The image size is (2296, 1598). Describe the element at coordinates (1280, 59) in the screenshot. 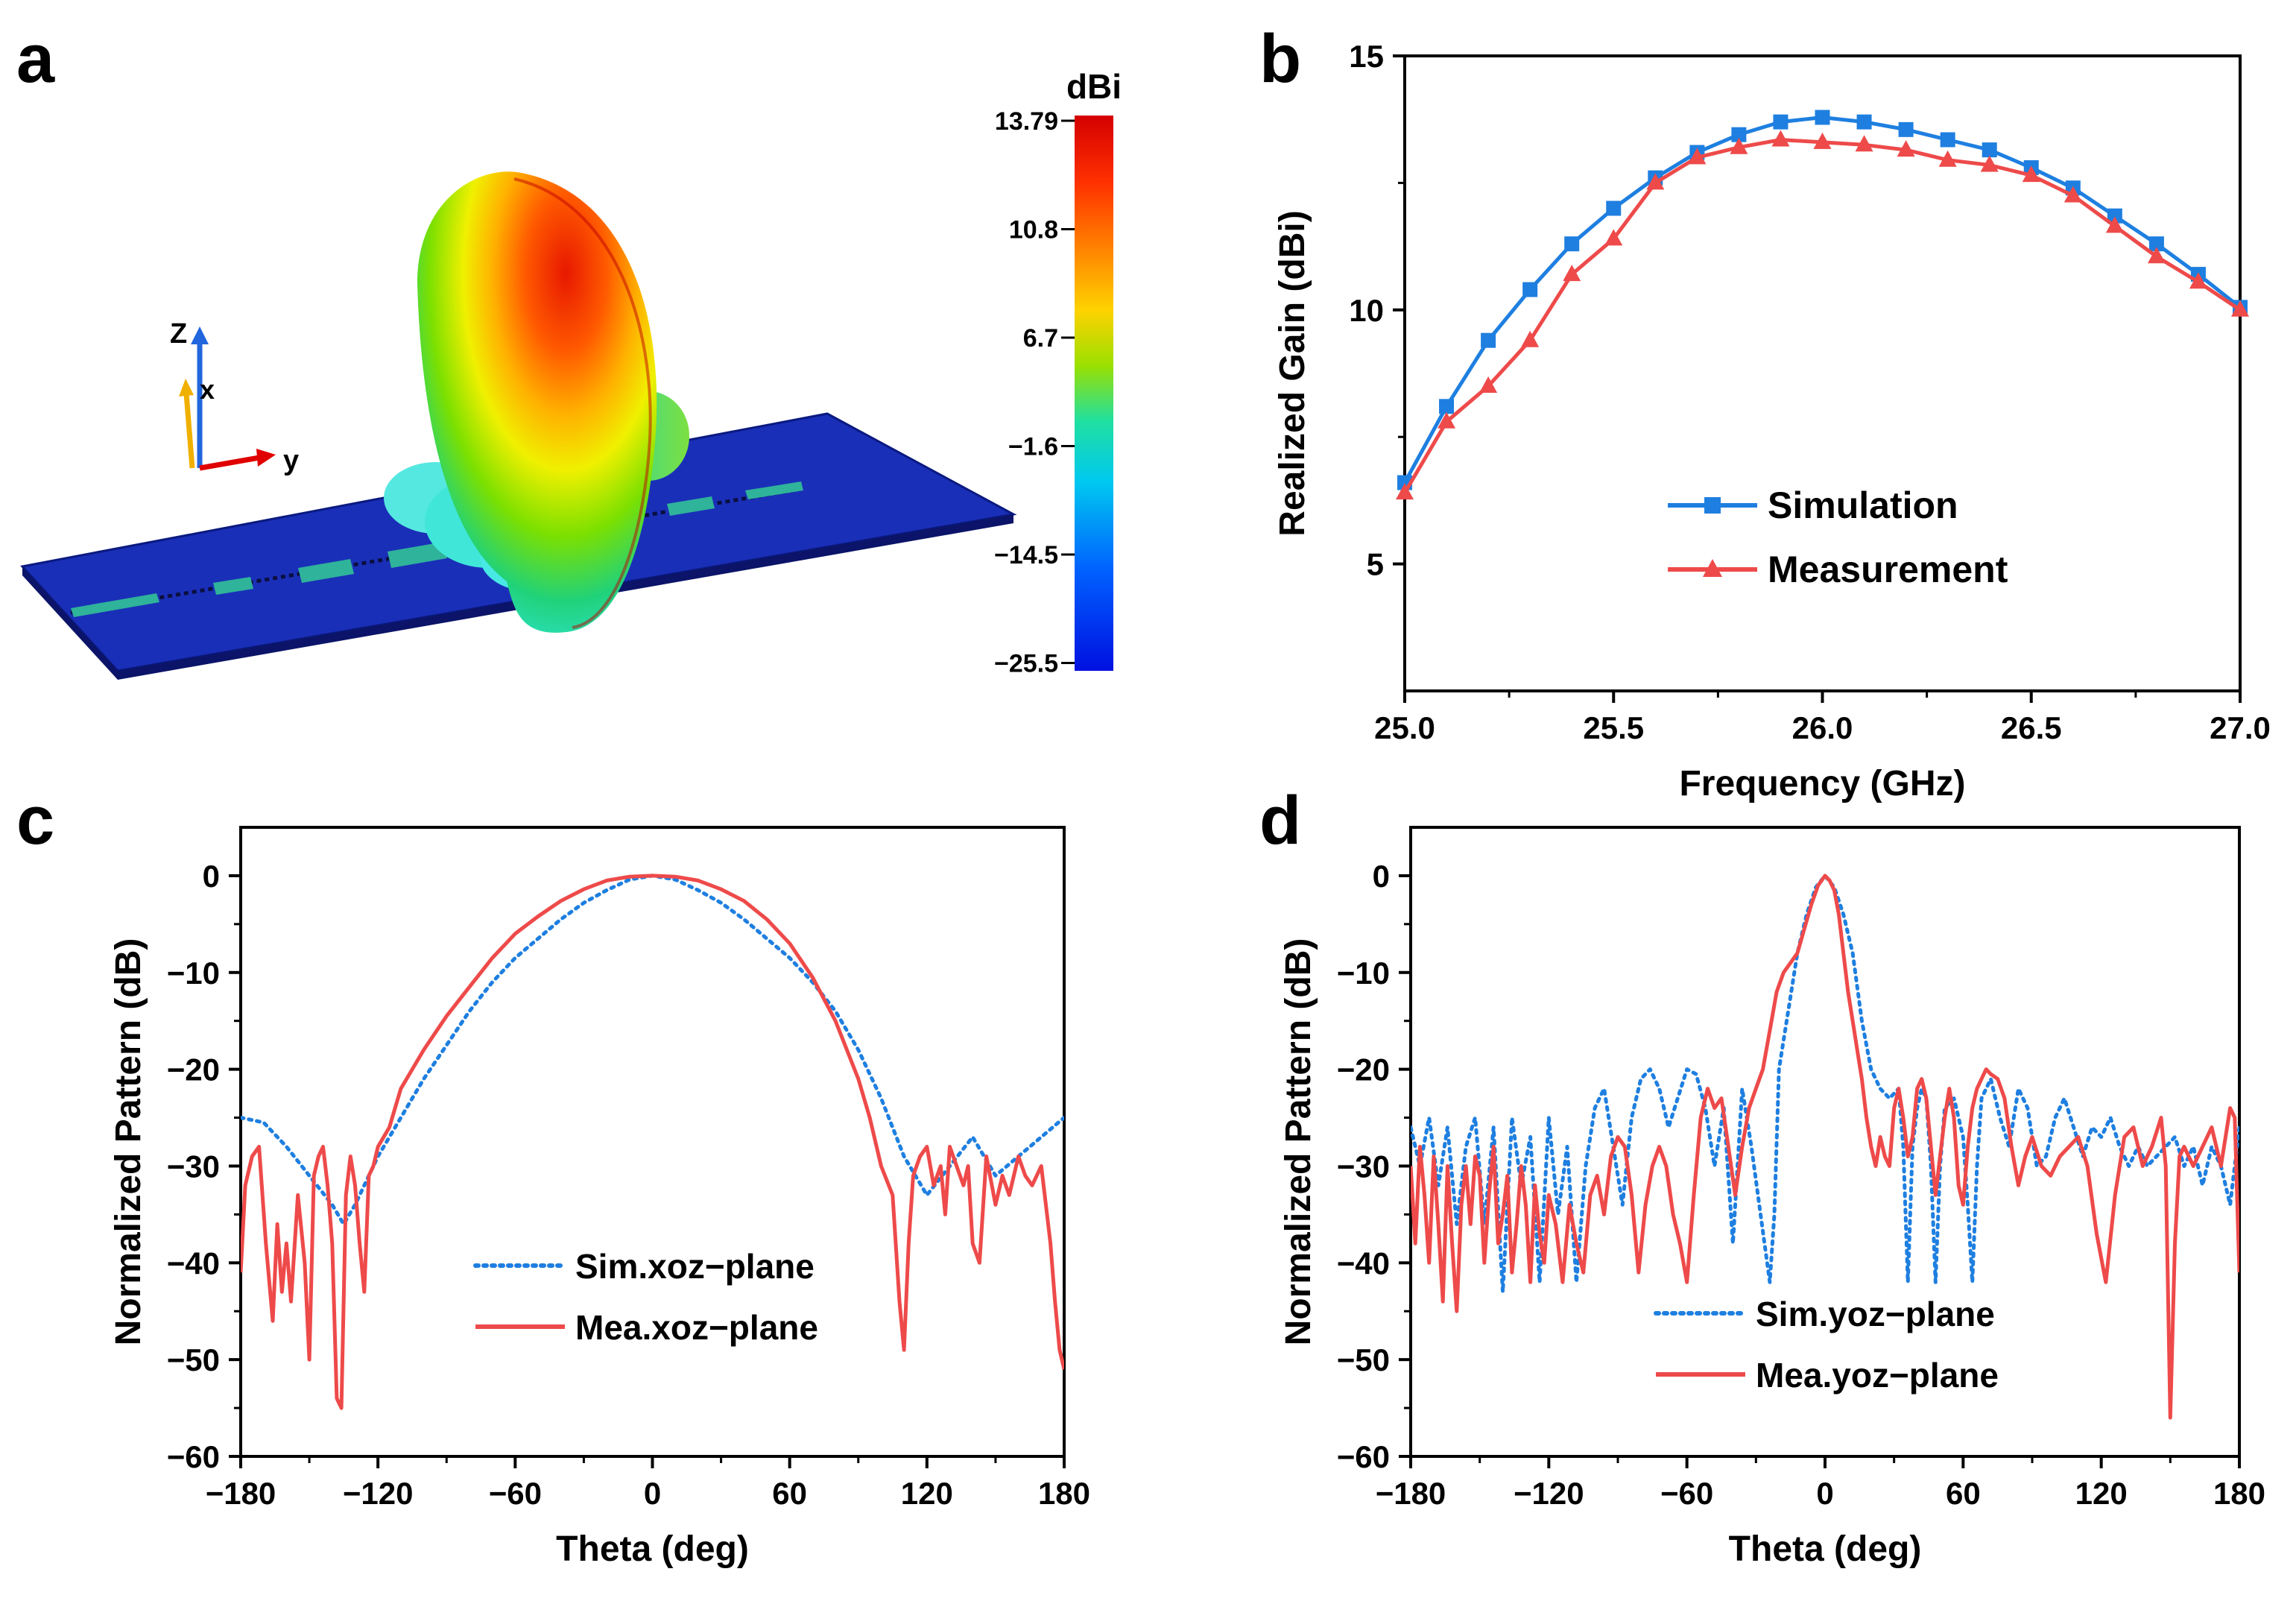

I see `panel-label-b: b` at that location.